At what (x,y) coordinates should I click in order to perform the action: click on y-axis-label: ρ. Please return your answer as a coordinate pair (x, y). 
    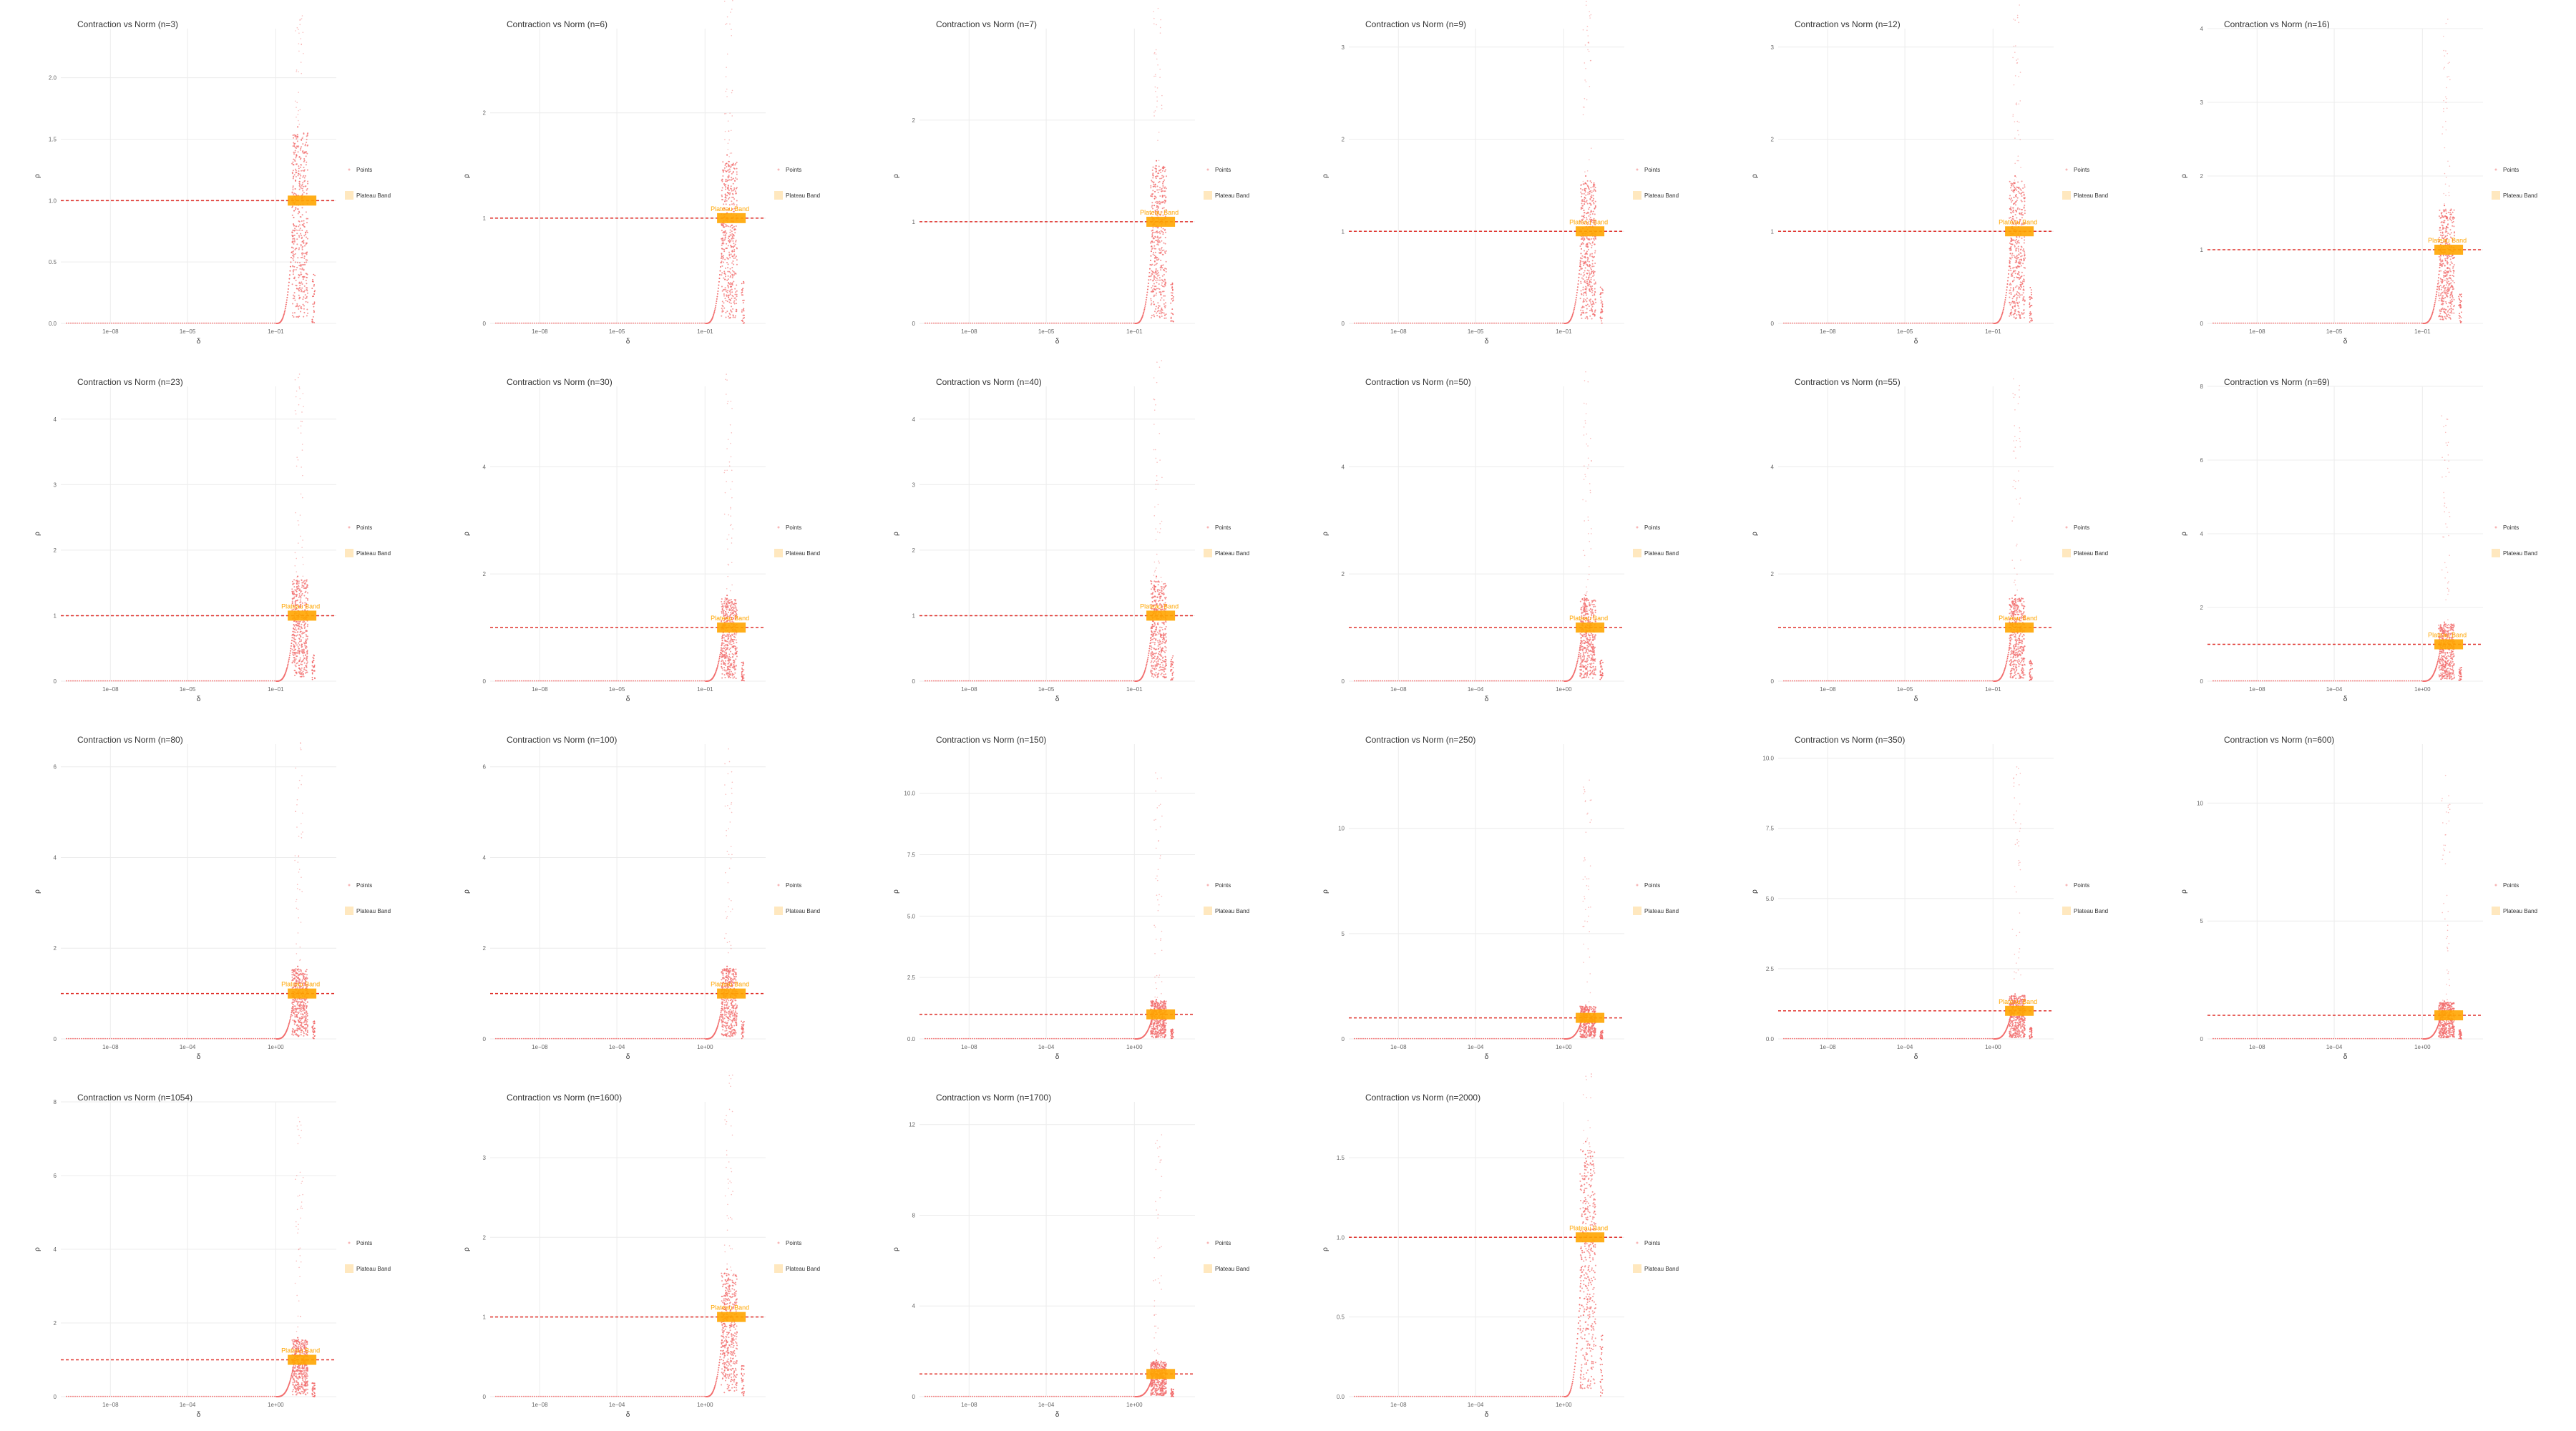
    Looking at the image, I should click on (38, 176).